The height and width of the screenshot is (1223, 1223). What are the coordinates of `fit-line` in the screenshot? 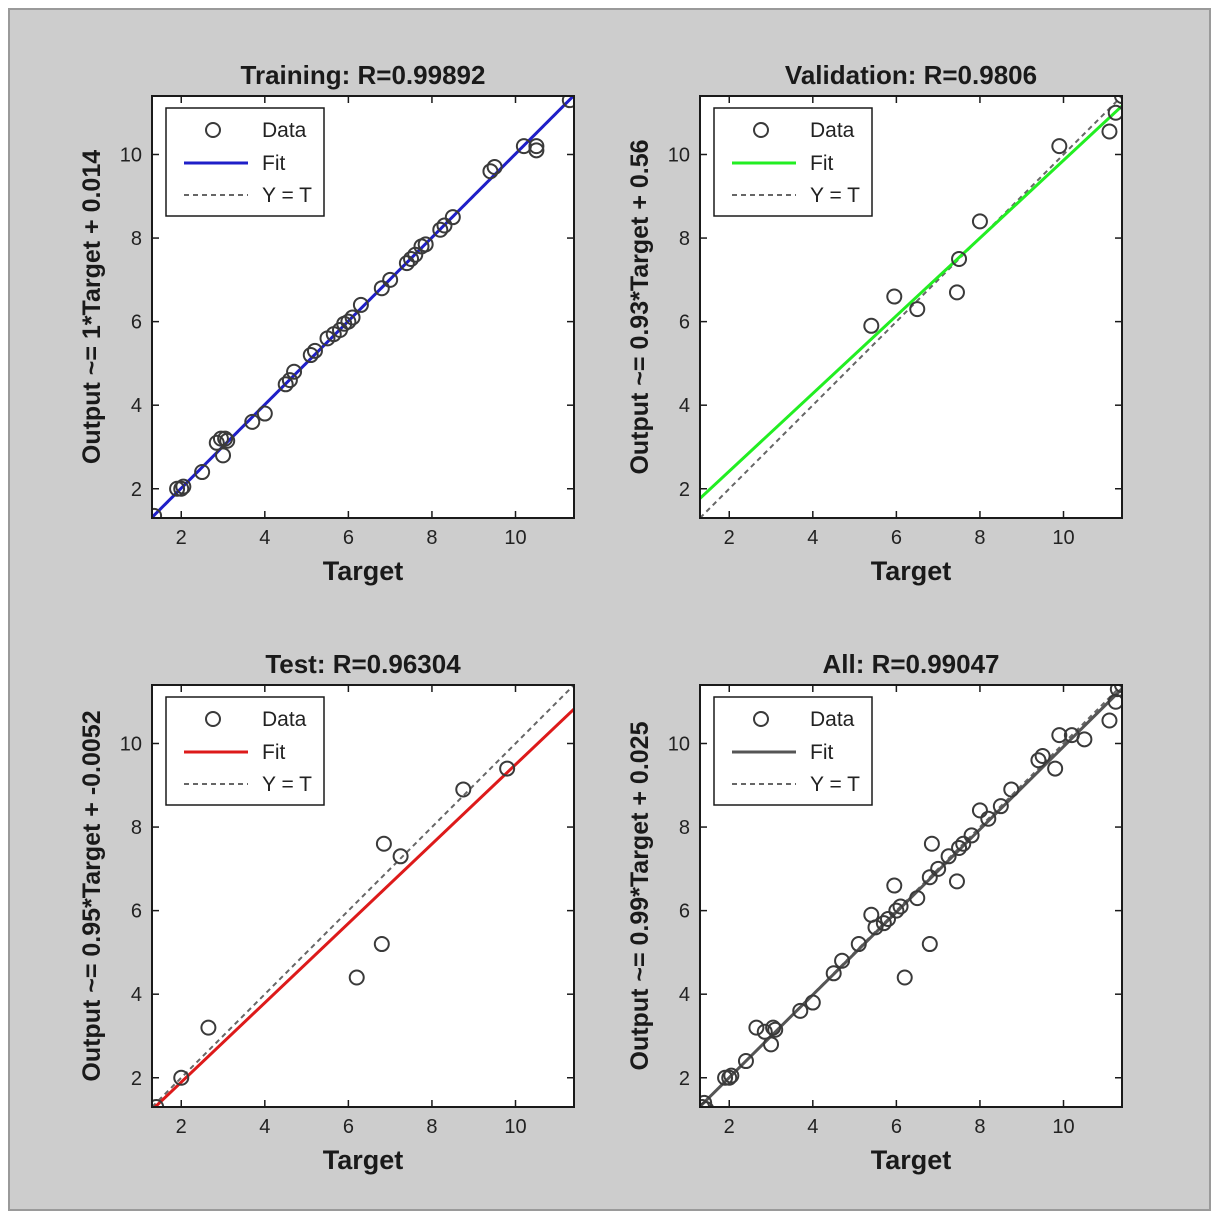 It's located at (911, 302).